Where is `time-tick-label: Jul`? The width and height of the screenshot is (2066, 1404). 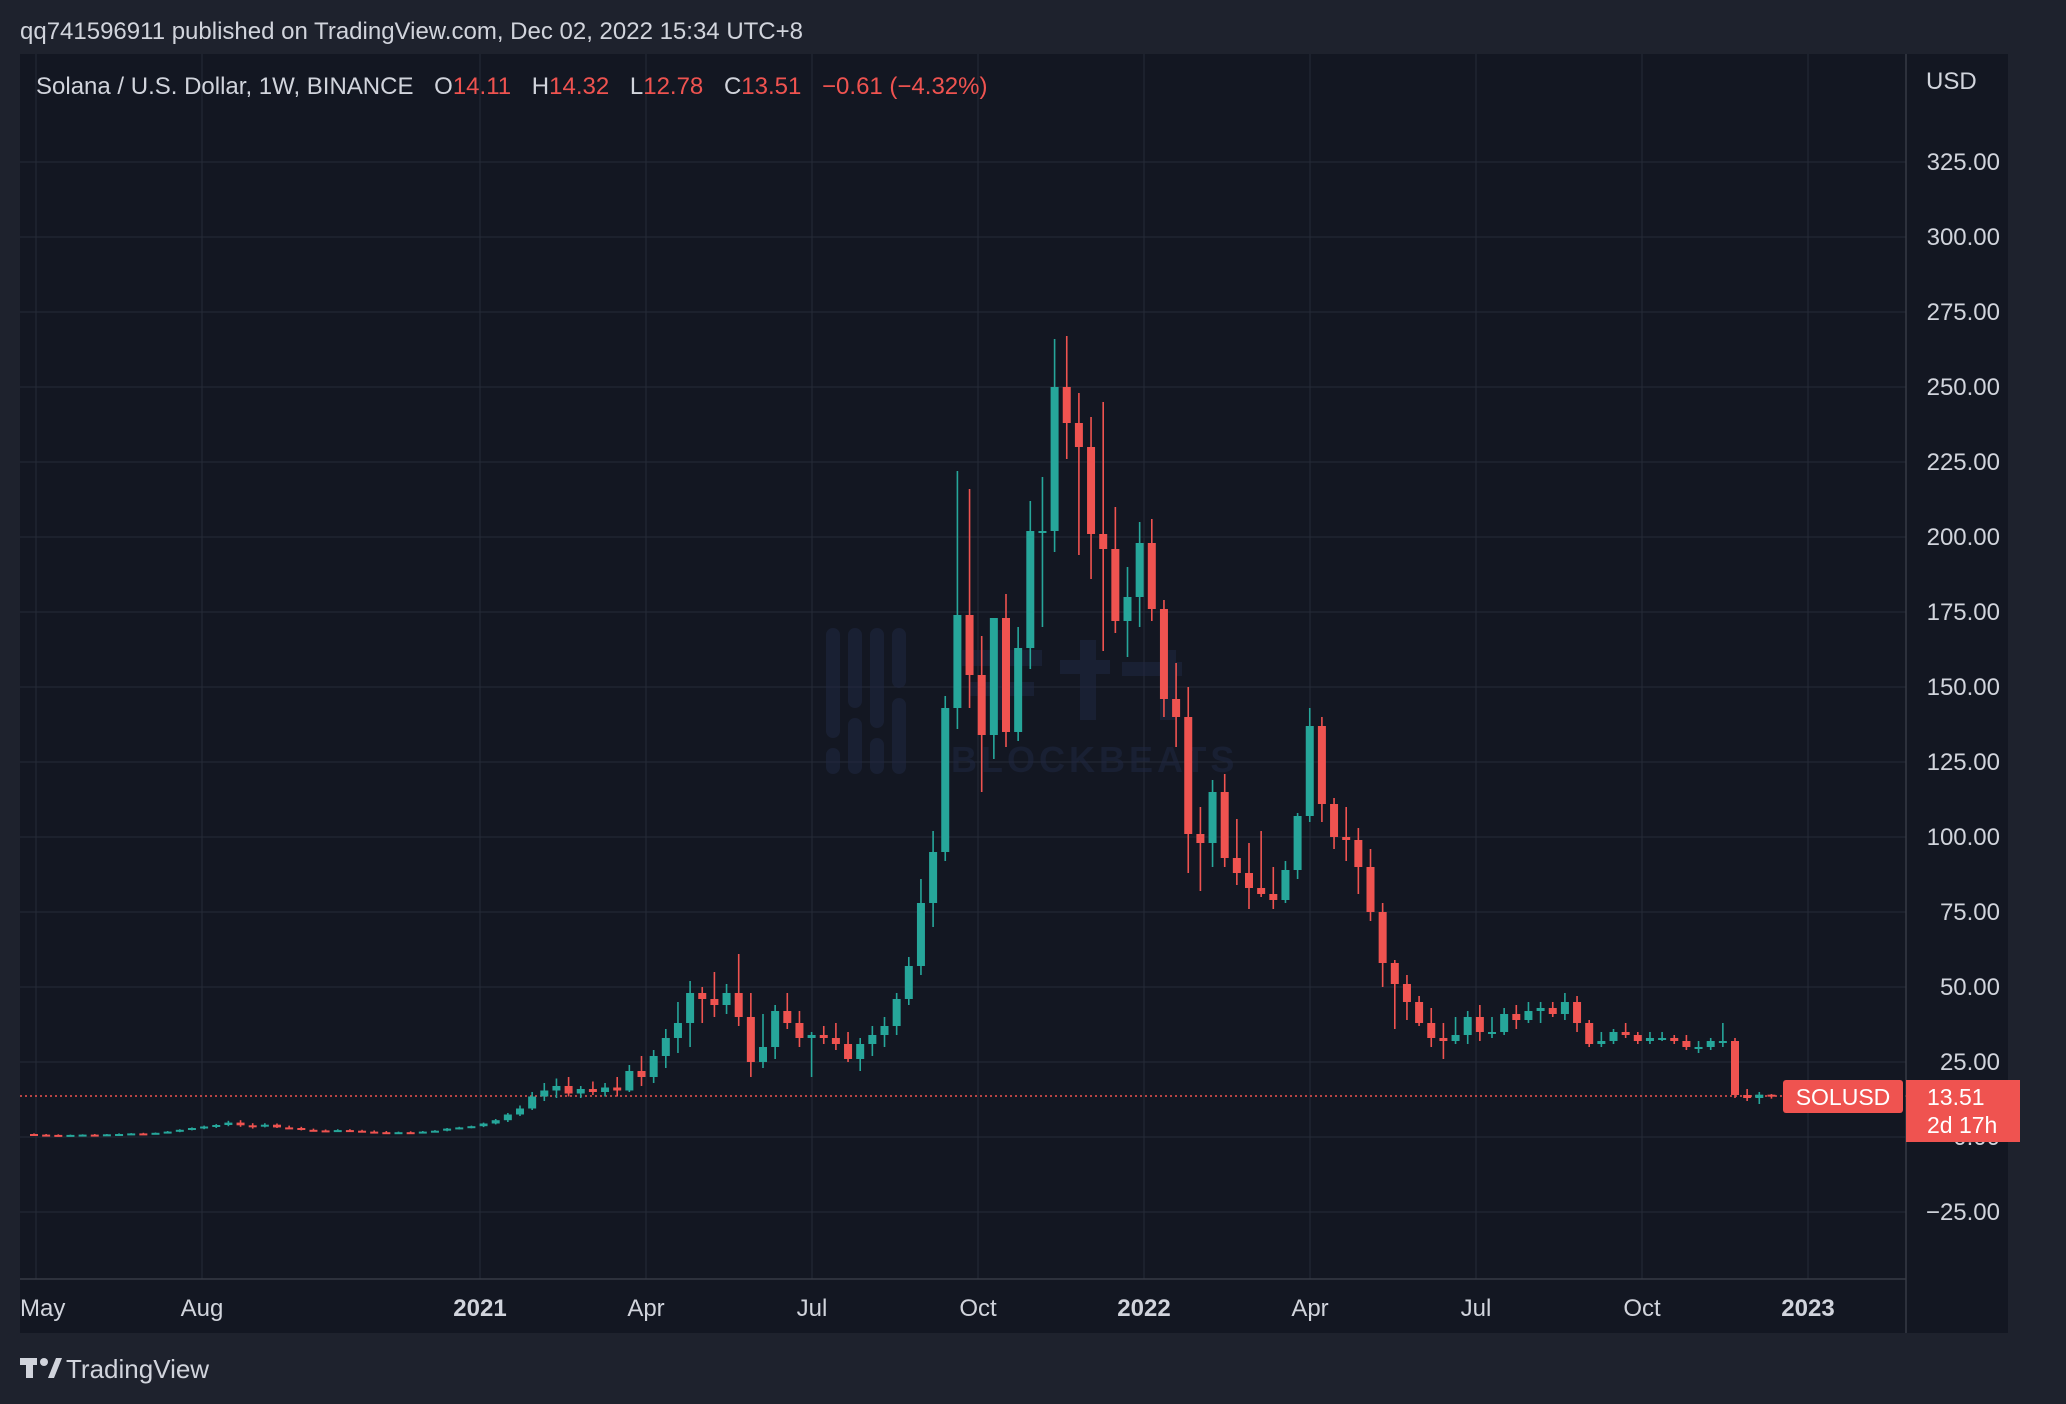 time-tick-label: Jul is located at coordinates (1476, 1308).